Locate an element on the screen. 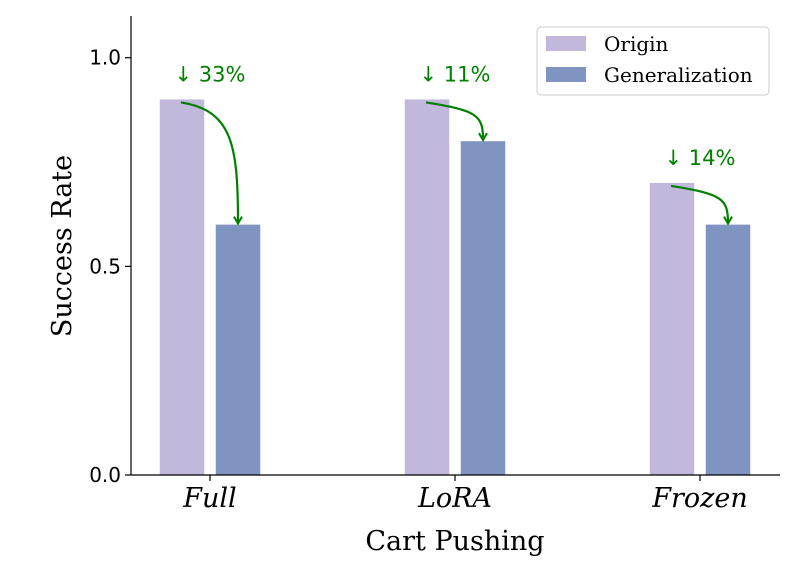 This screenshot has height=574, width=810. x-tick-label-frozen: Frozen is located at coordinates (699, 498).